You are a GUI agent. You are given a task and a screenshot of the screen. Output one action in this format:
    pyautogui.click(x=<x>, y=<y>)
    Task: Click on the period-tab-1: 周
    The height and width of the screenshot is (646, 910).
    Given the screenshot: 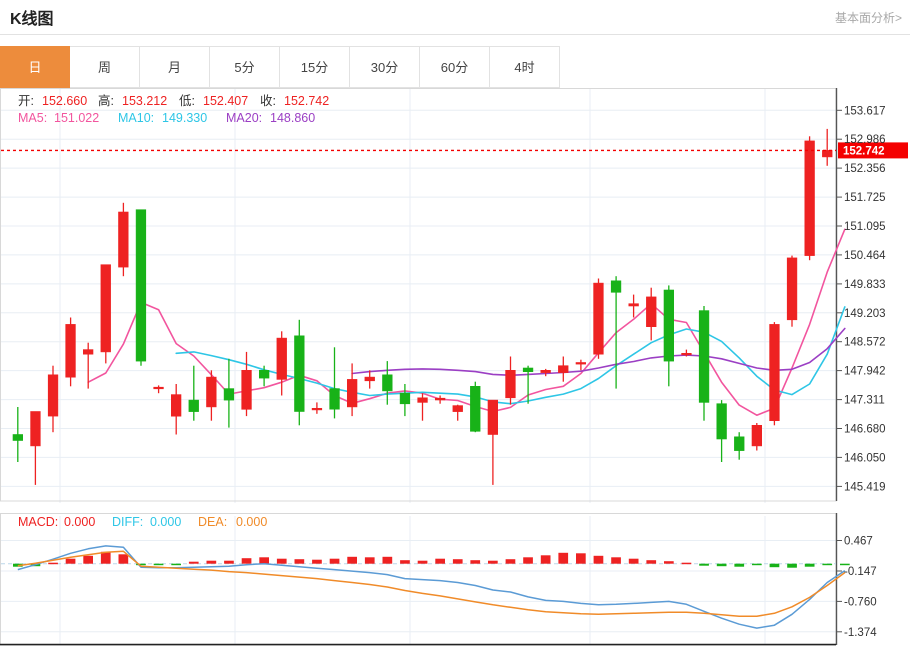 What is the action you would take?
    pyautogui.click(x=105, y=67)
    